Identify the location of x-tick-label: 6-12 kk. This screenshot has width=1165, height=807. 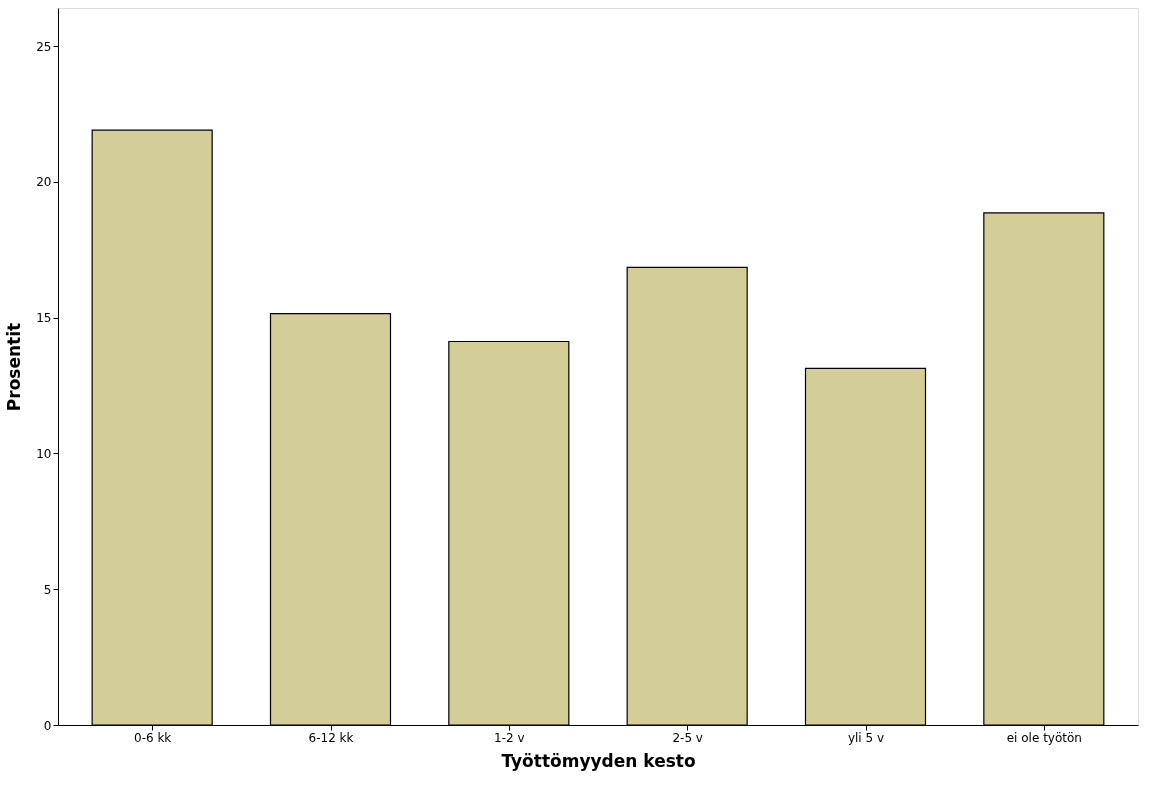
(331, 737).